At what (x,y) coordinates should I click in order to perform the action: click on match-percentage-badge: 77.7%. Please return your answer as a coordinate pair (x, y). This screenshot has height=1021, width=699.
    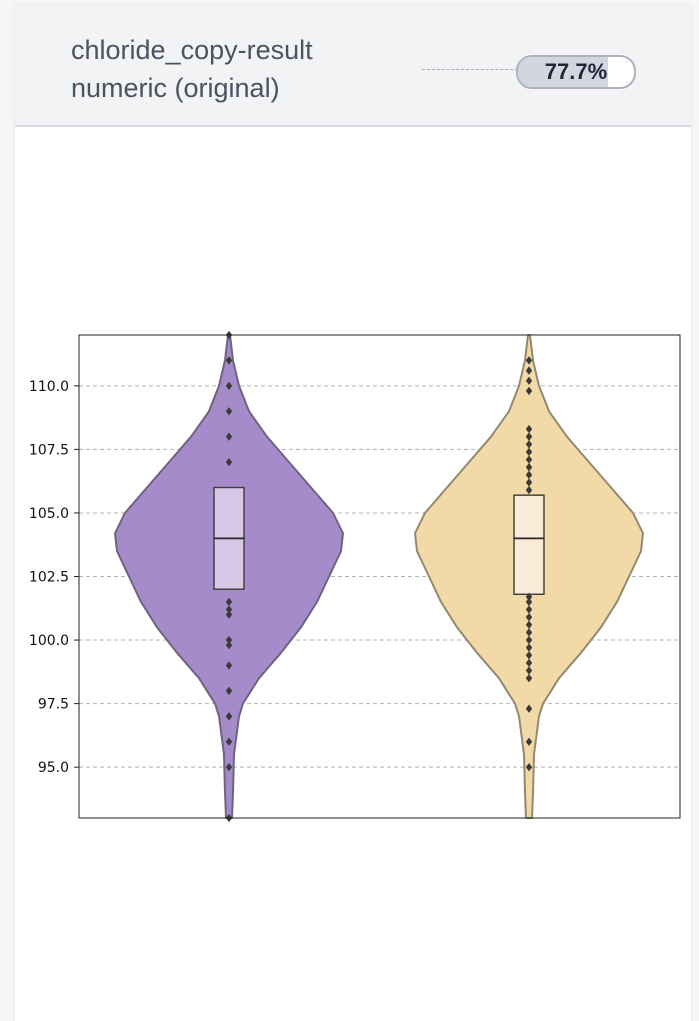
    Looking at the image, I should click on (576, 72).